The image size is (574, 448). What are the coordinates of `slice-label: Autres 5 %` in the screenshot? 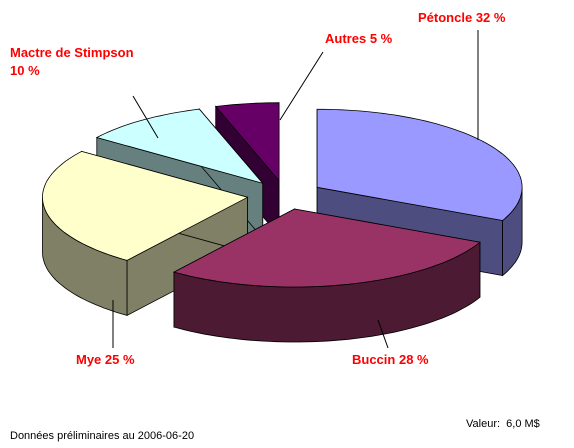 It's located at (358, 39).